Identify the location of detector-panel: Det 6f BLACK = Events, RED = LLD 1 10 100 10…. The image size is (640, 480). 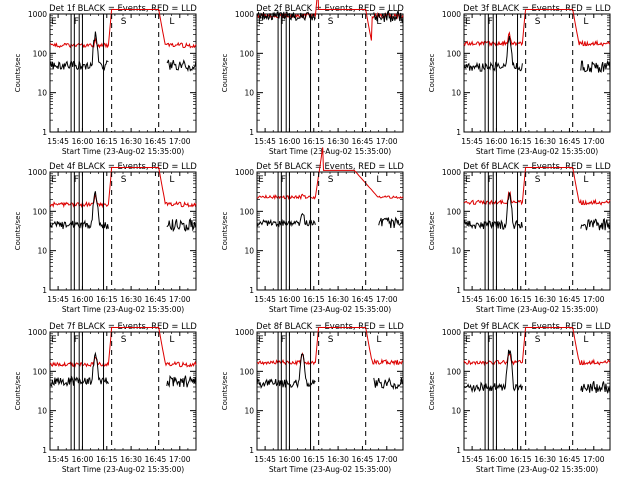
(519, 237).